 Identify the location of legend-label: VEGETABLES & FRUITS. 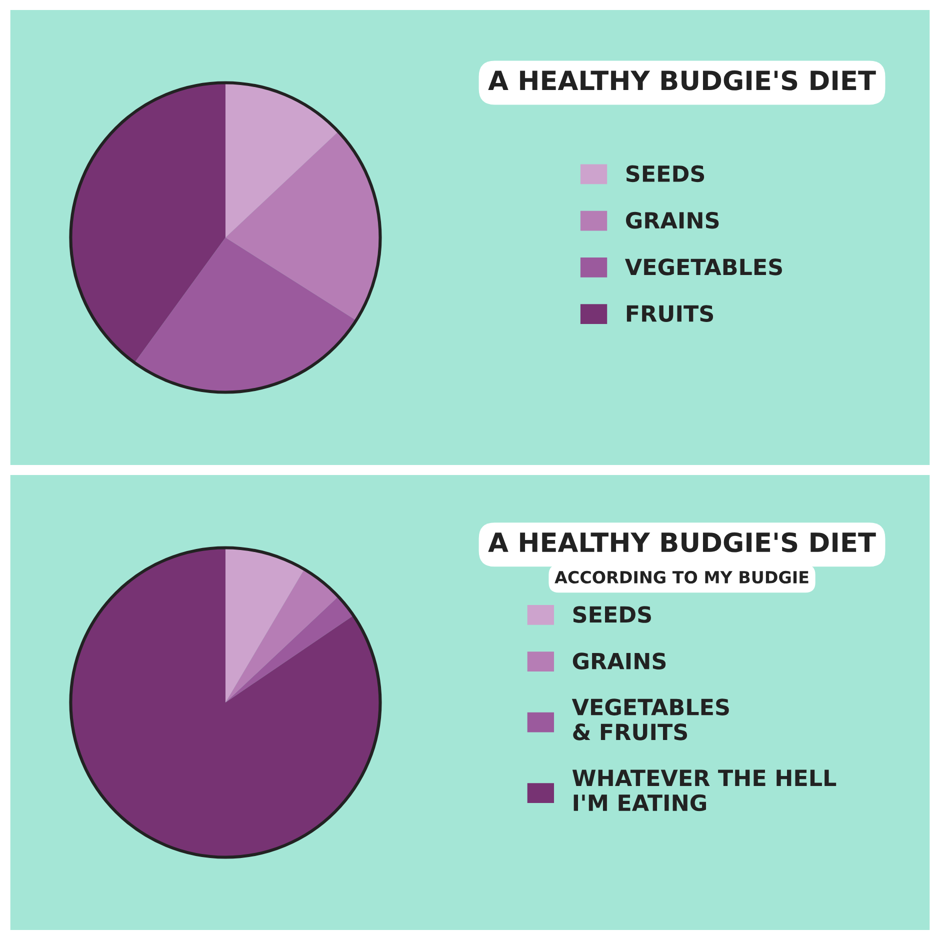
(650, 719).